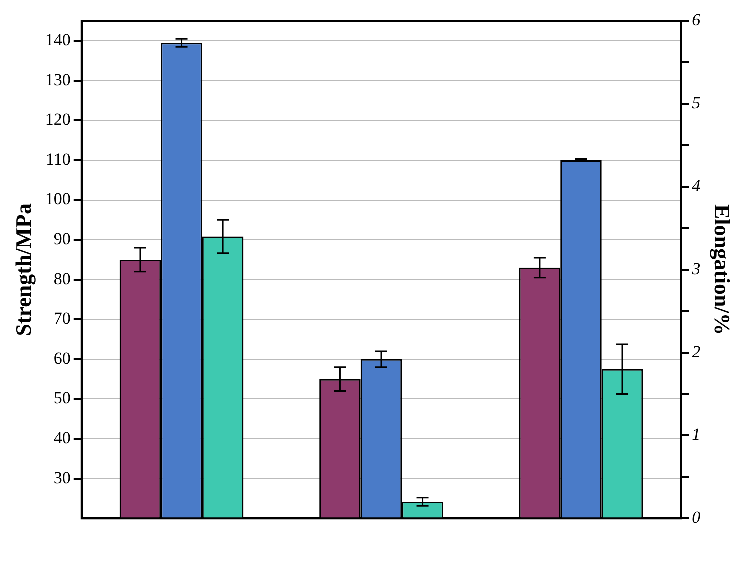 This screenshot has height=563, width=750. What do you see at coordinates (62, 478) in the screenshot?
I see `y-tick-label: 30` at bounding box center [62, 478].